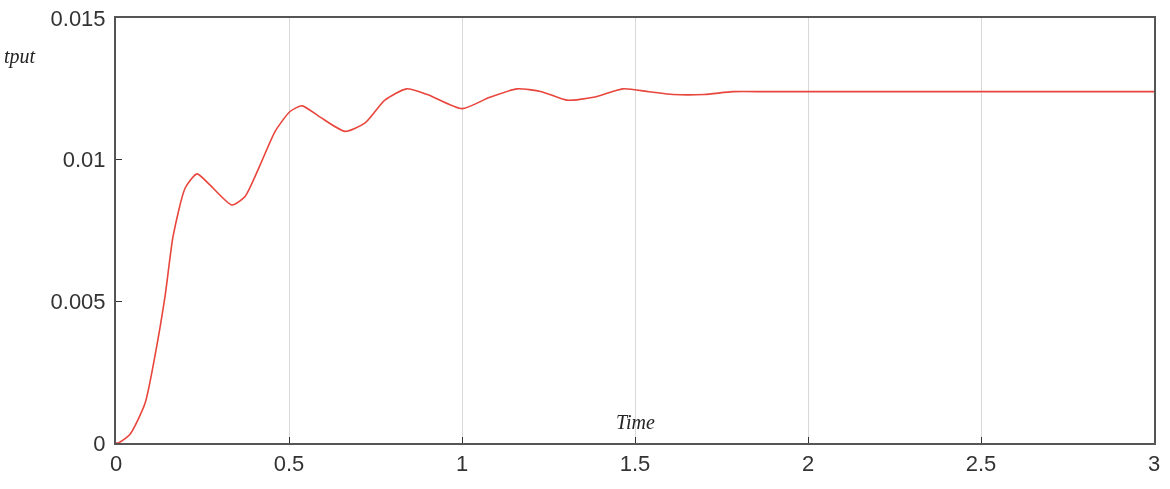 The image size is (1170, 489). Describe the element at coordinates (99, 443) in the screenshot. I see `y-tick-label: 0` at that location.